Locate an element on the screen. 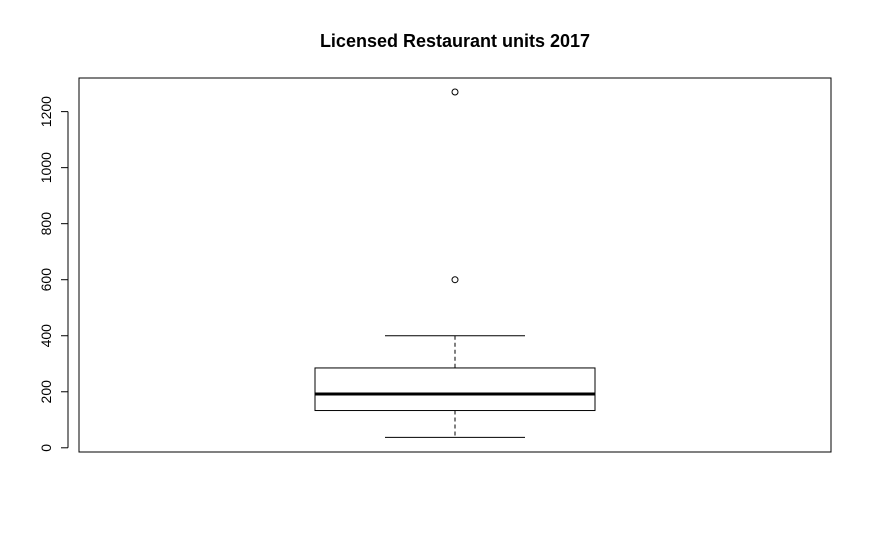  chart-title: Licensed Restaurant units 2017 is located at coordinates (455, 41).